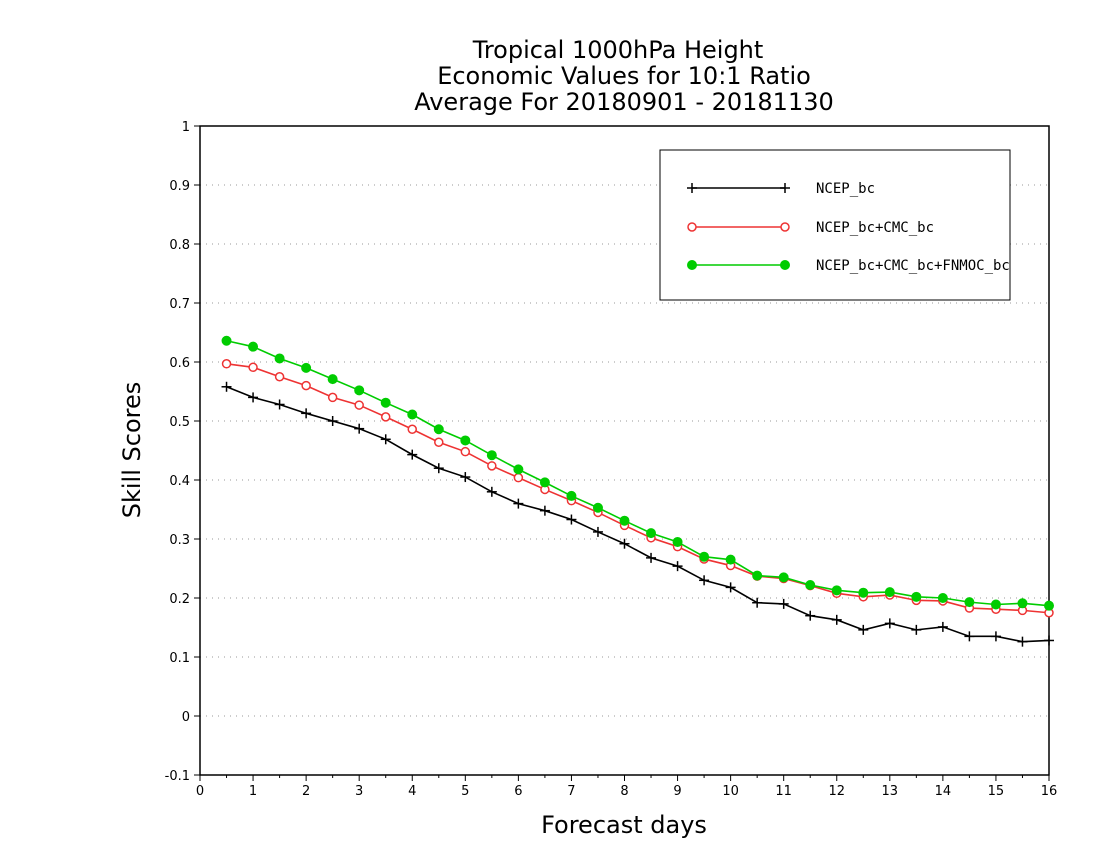 The image size is (1100, 850). What do you see at coordinates (624, 825) in the screenshot?
I see `x-axis-label: Forecast days` at bounding box center [624, 825].